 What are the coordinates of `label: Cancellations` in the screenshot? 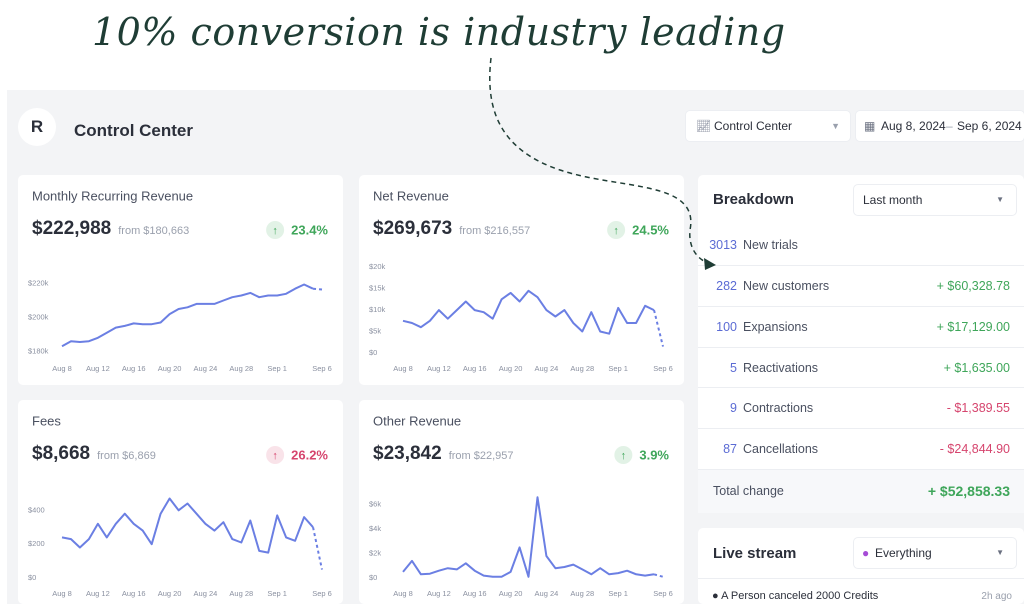 It's located at (781, 449).